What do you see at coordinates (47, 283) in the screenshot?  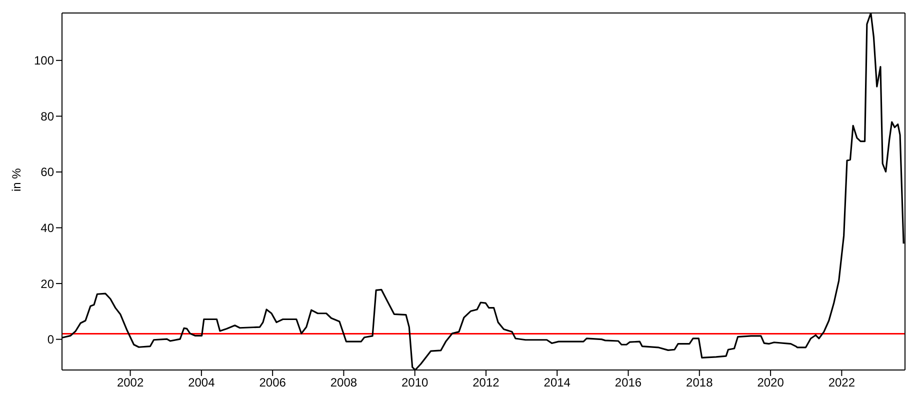 I see `y-tick-label: 20` at bounding box center [47, 283].